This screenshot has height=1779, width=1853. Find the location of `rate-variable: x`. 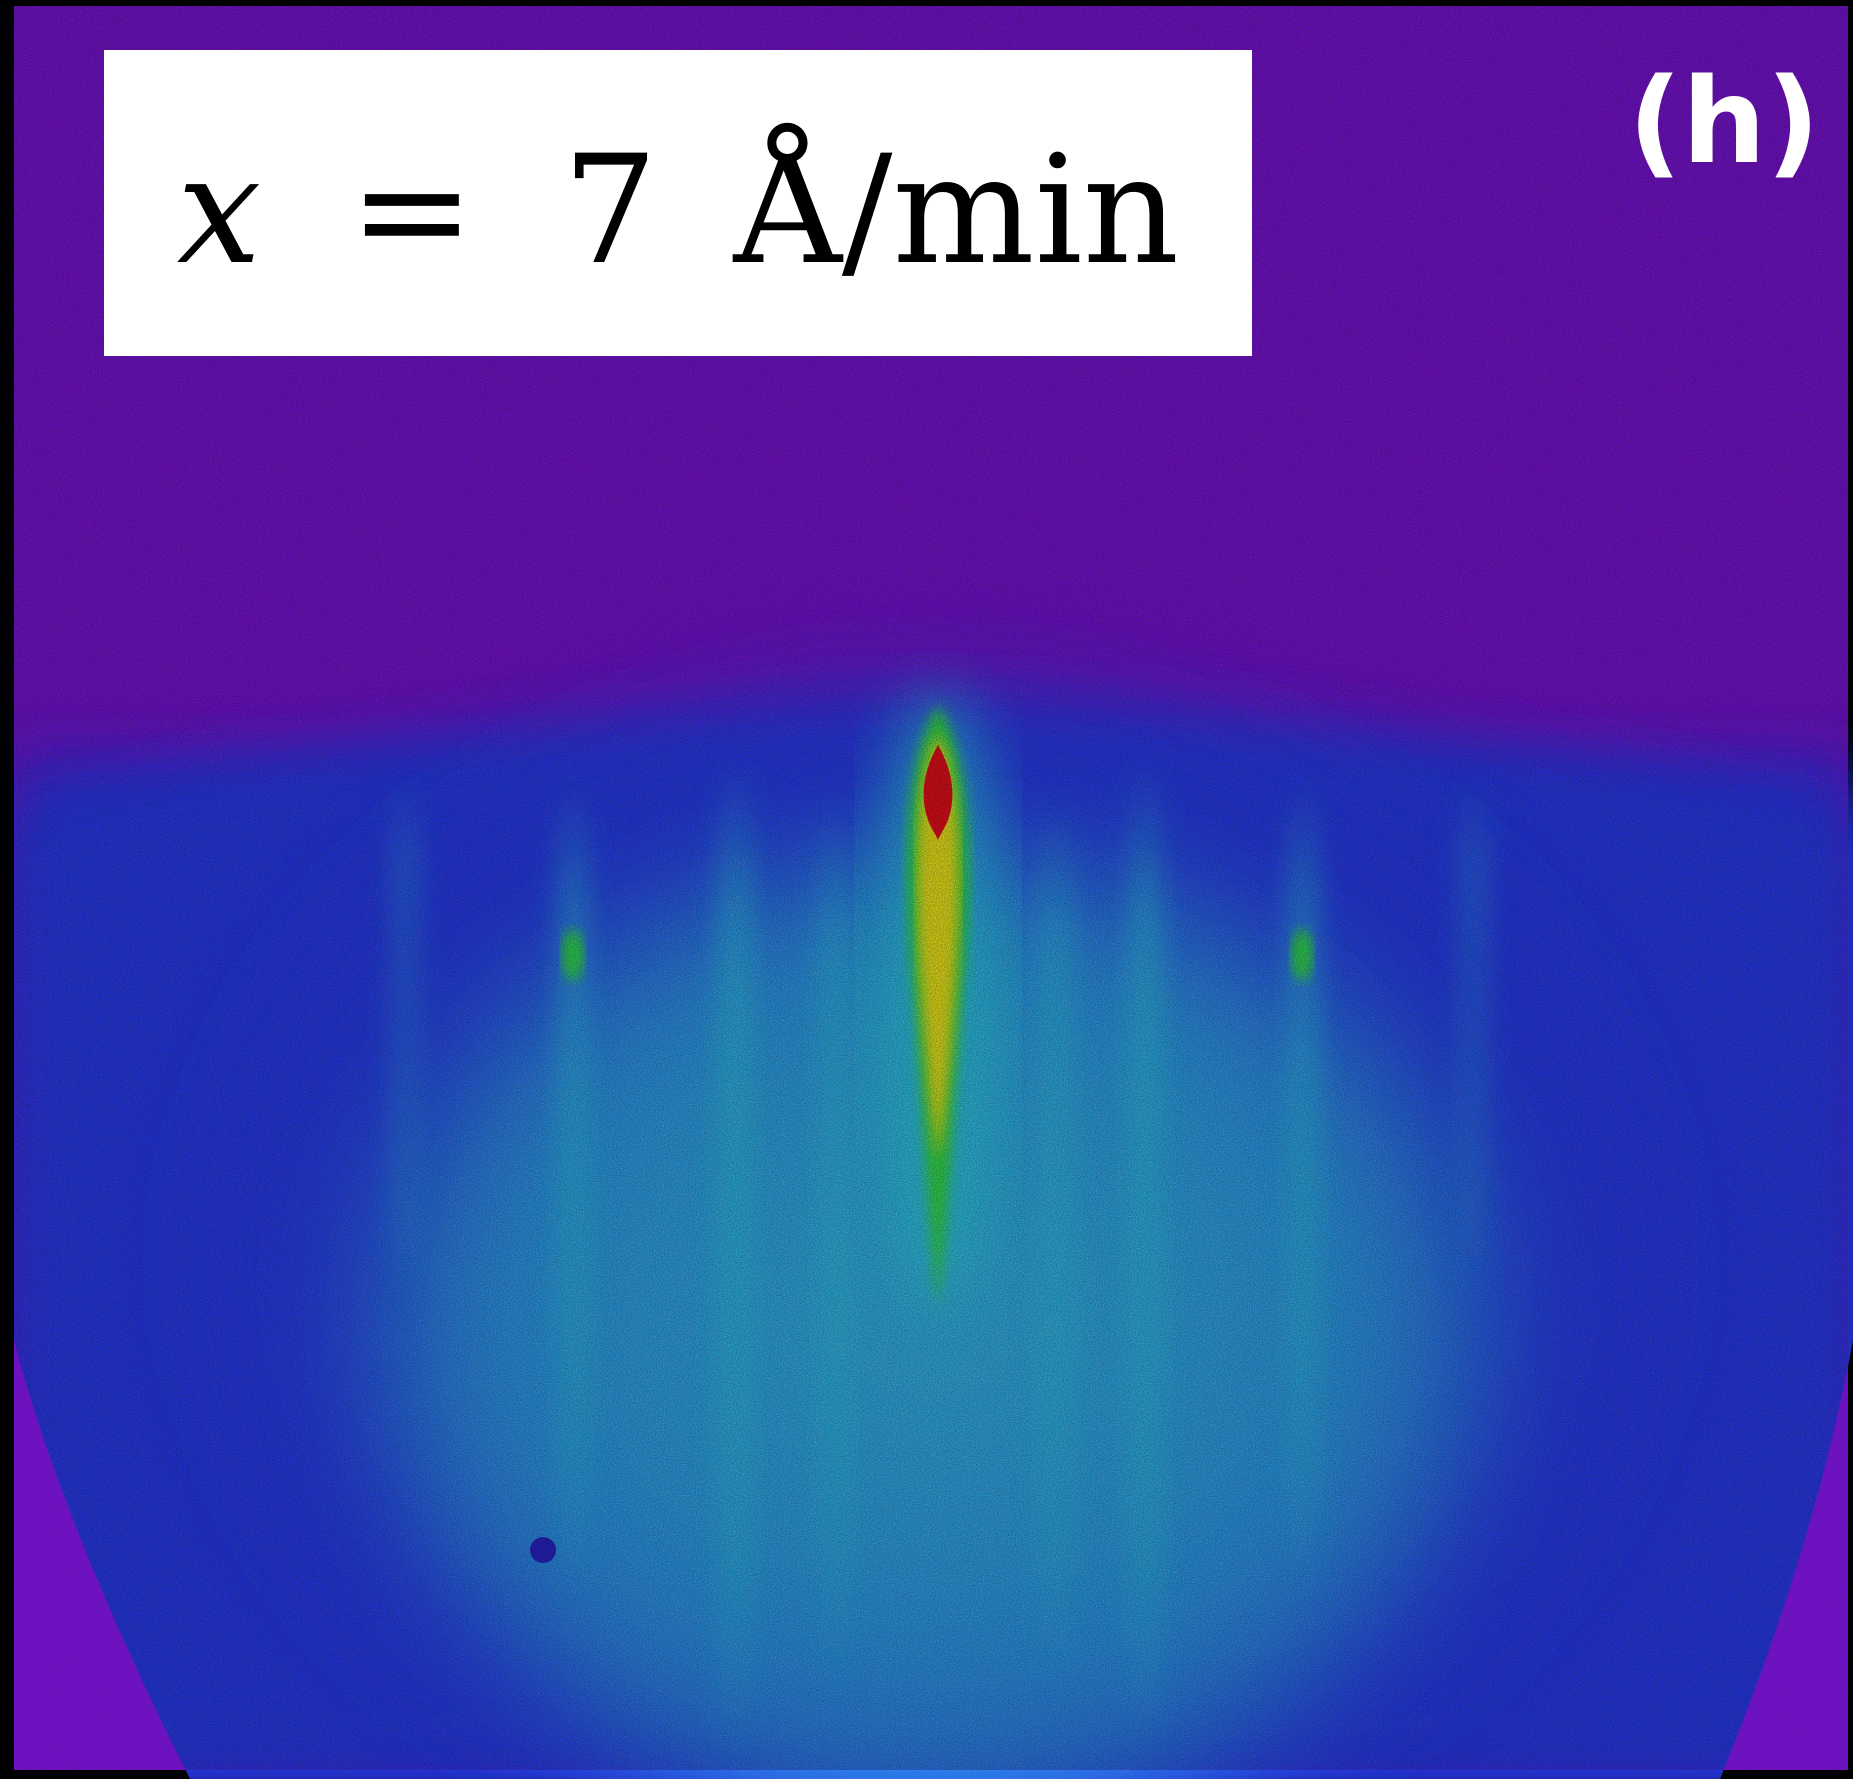

rate-variable: x is located at coordinates (219, 211).